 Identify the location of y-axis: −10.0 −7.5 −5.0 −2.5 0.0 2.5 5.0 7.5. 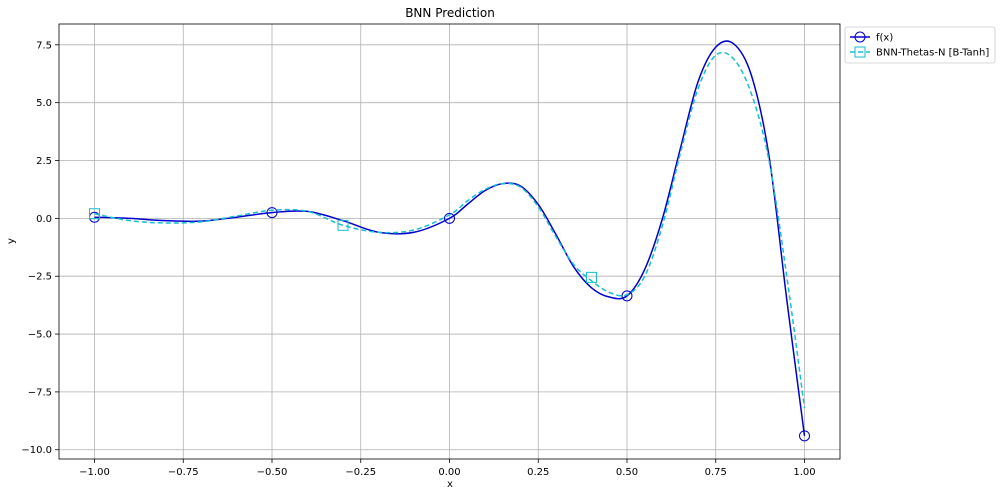
(40, 248).